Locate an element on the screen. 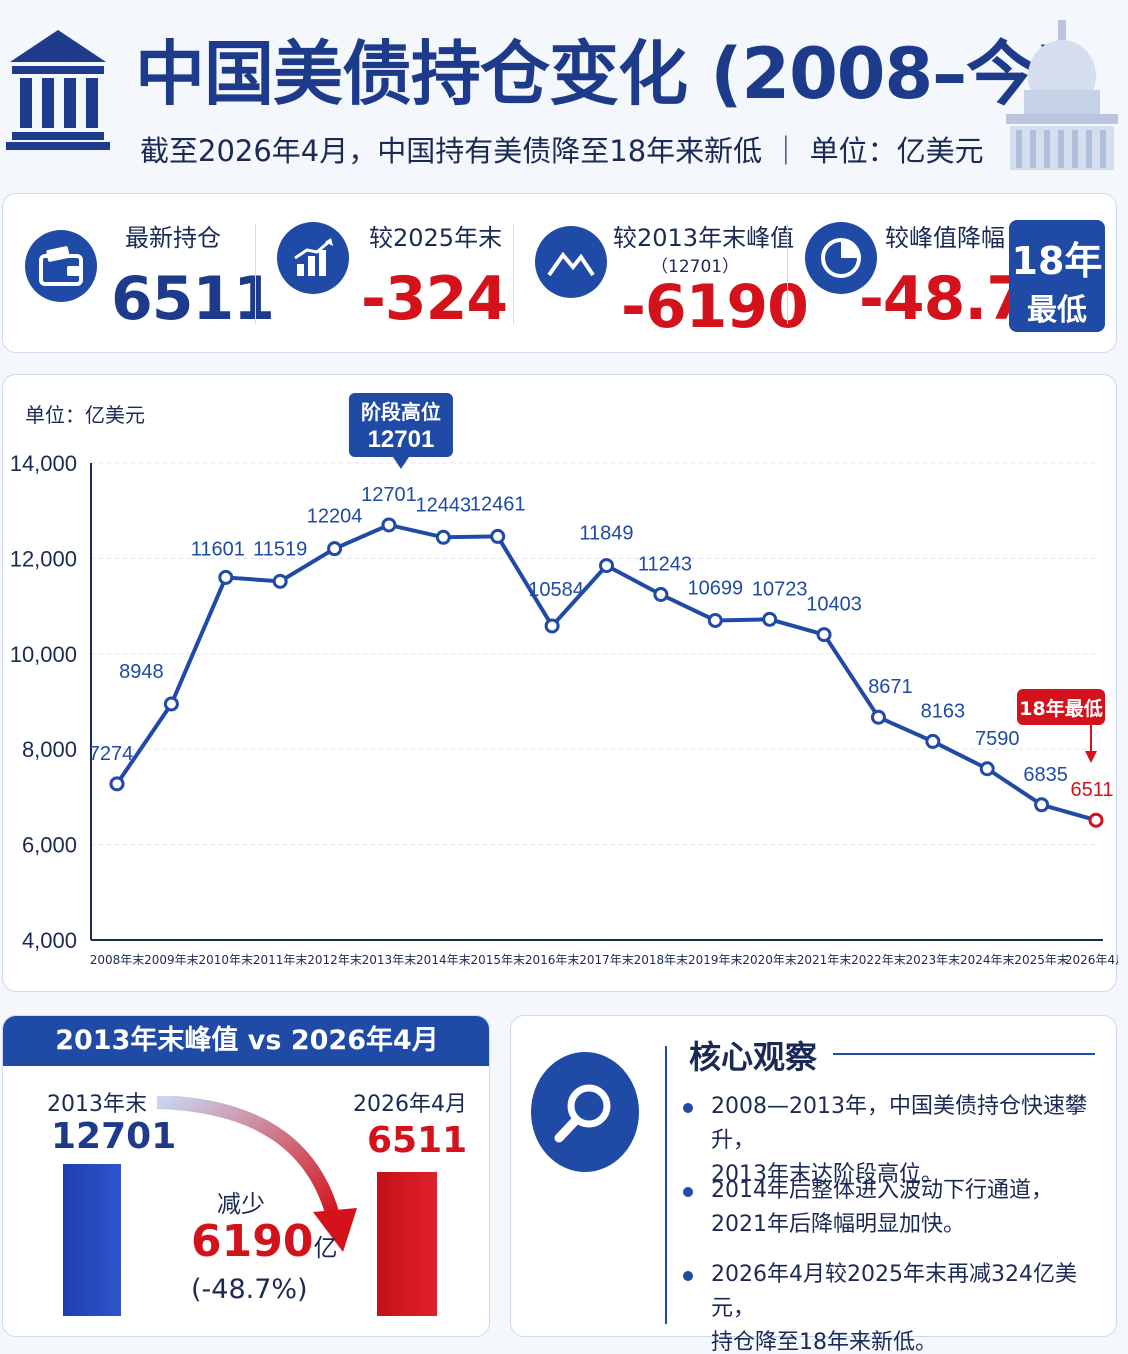 This screenshot has height=1354, width=1128. comparison-header: 2013年末峰值 vs 2026年4月 is located at coordinates (246, 1041).